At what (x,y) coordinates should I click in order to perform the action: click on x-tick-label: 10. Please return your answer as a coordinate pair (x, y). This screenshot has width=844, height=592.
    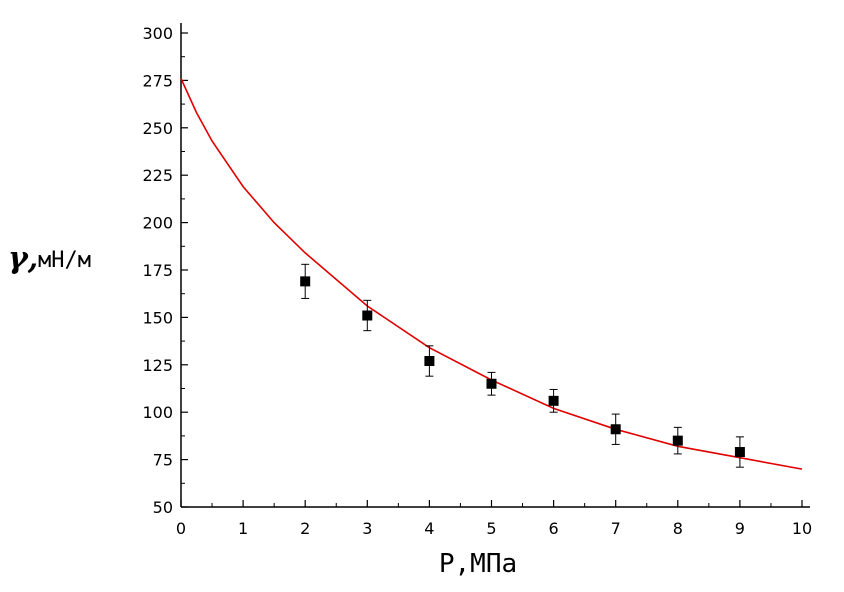
    Looking at the image, I should click on (802, 528).